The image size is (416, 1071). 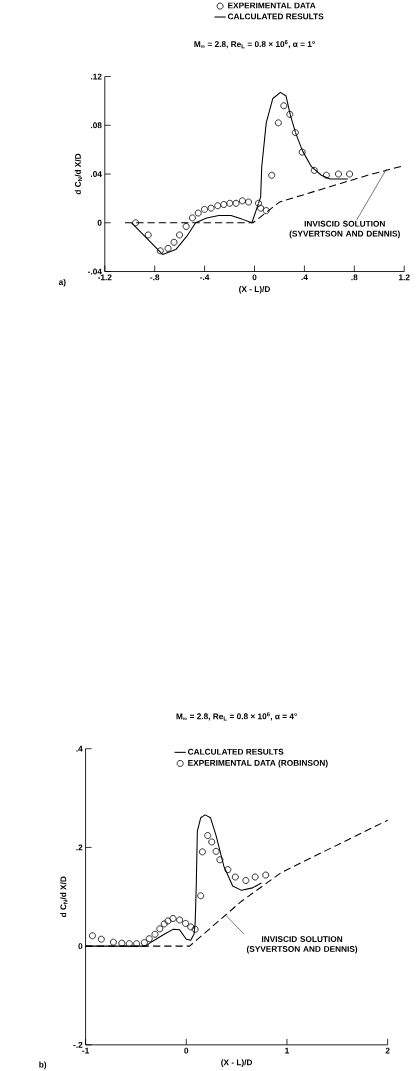 What do you see at coordinates (286, 1050) in the screenshot?
I see `x-tick-label: 1` at bounding box center [286, 1050].